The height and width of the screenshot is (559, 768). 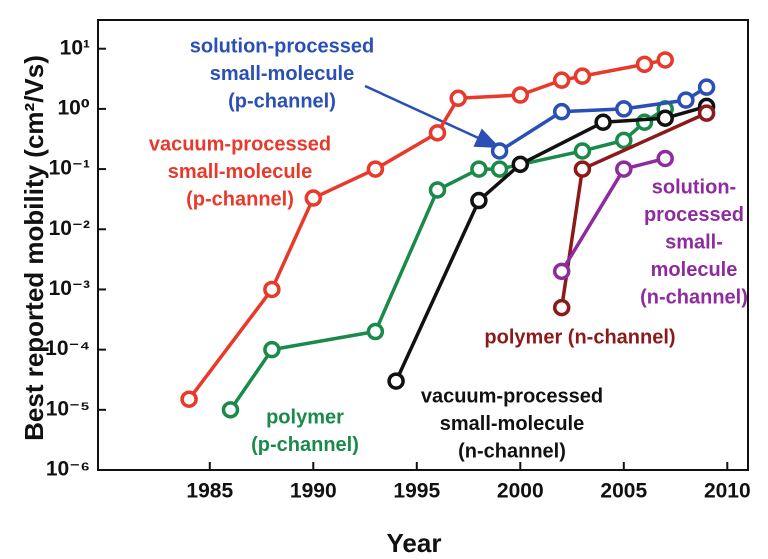 What do you see at coordinates (313, 491) in the screenshot?
I see `x-tick-label: 1990` at bounding box center [313, 491].